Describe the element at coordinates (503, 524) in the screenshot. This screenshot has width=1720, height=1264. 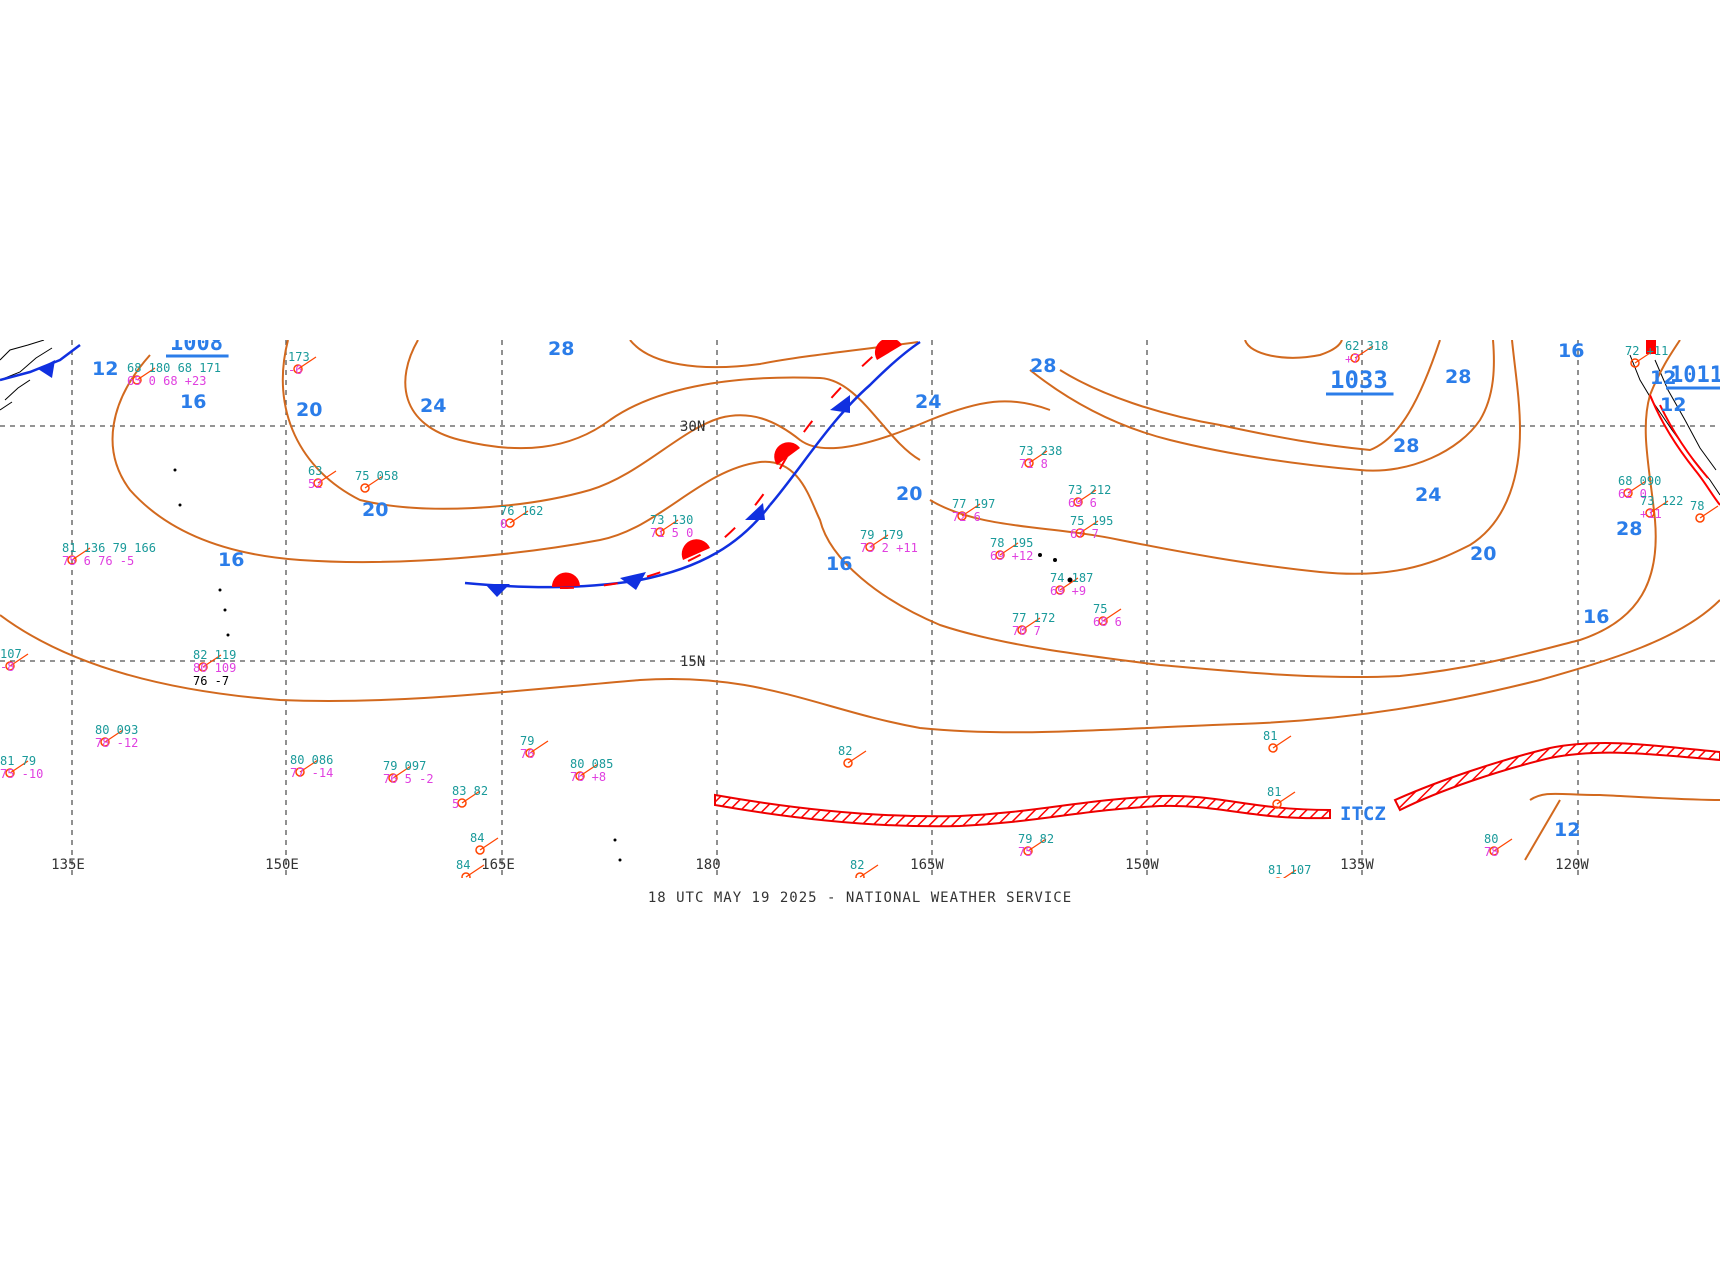
I see `station-text: 0` at that location.